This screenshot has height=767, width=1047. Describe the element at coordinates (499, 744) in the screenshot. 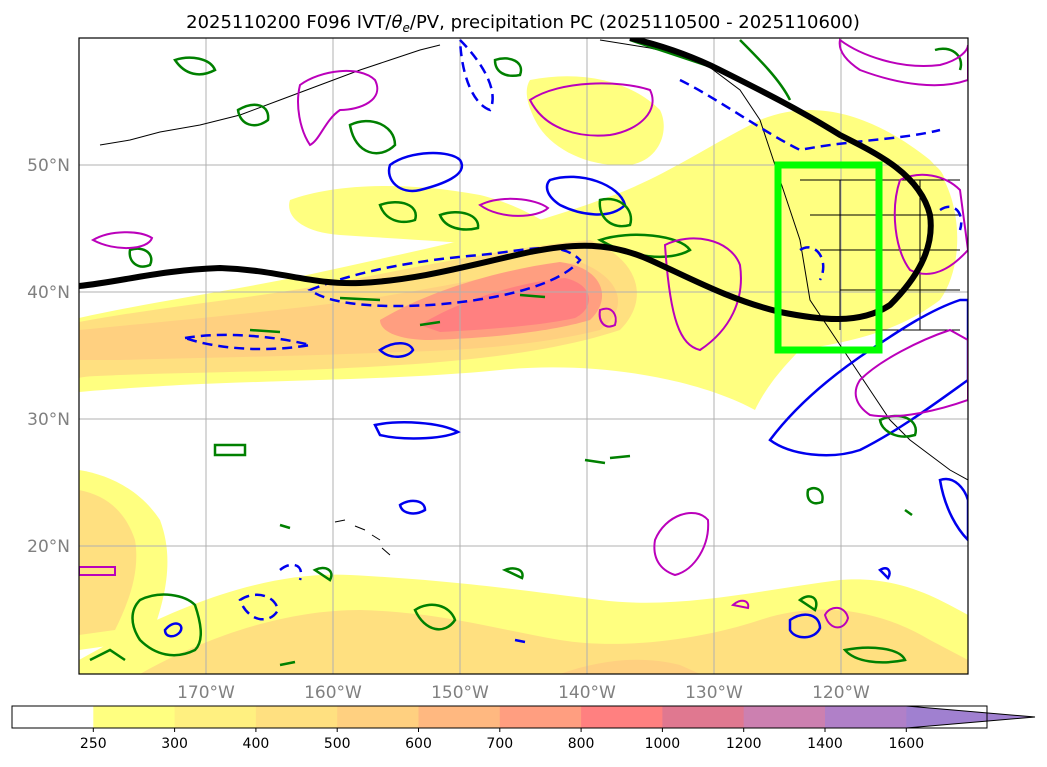

I see `colorbar-tick-label: 700` at that location.